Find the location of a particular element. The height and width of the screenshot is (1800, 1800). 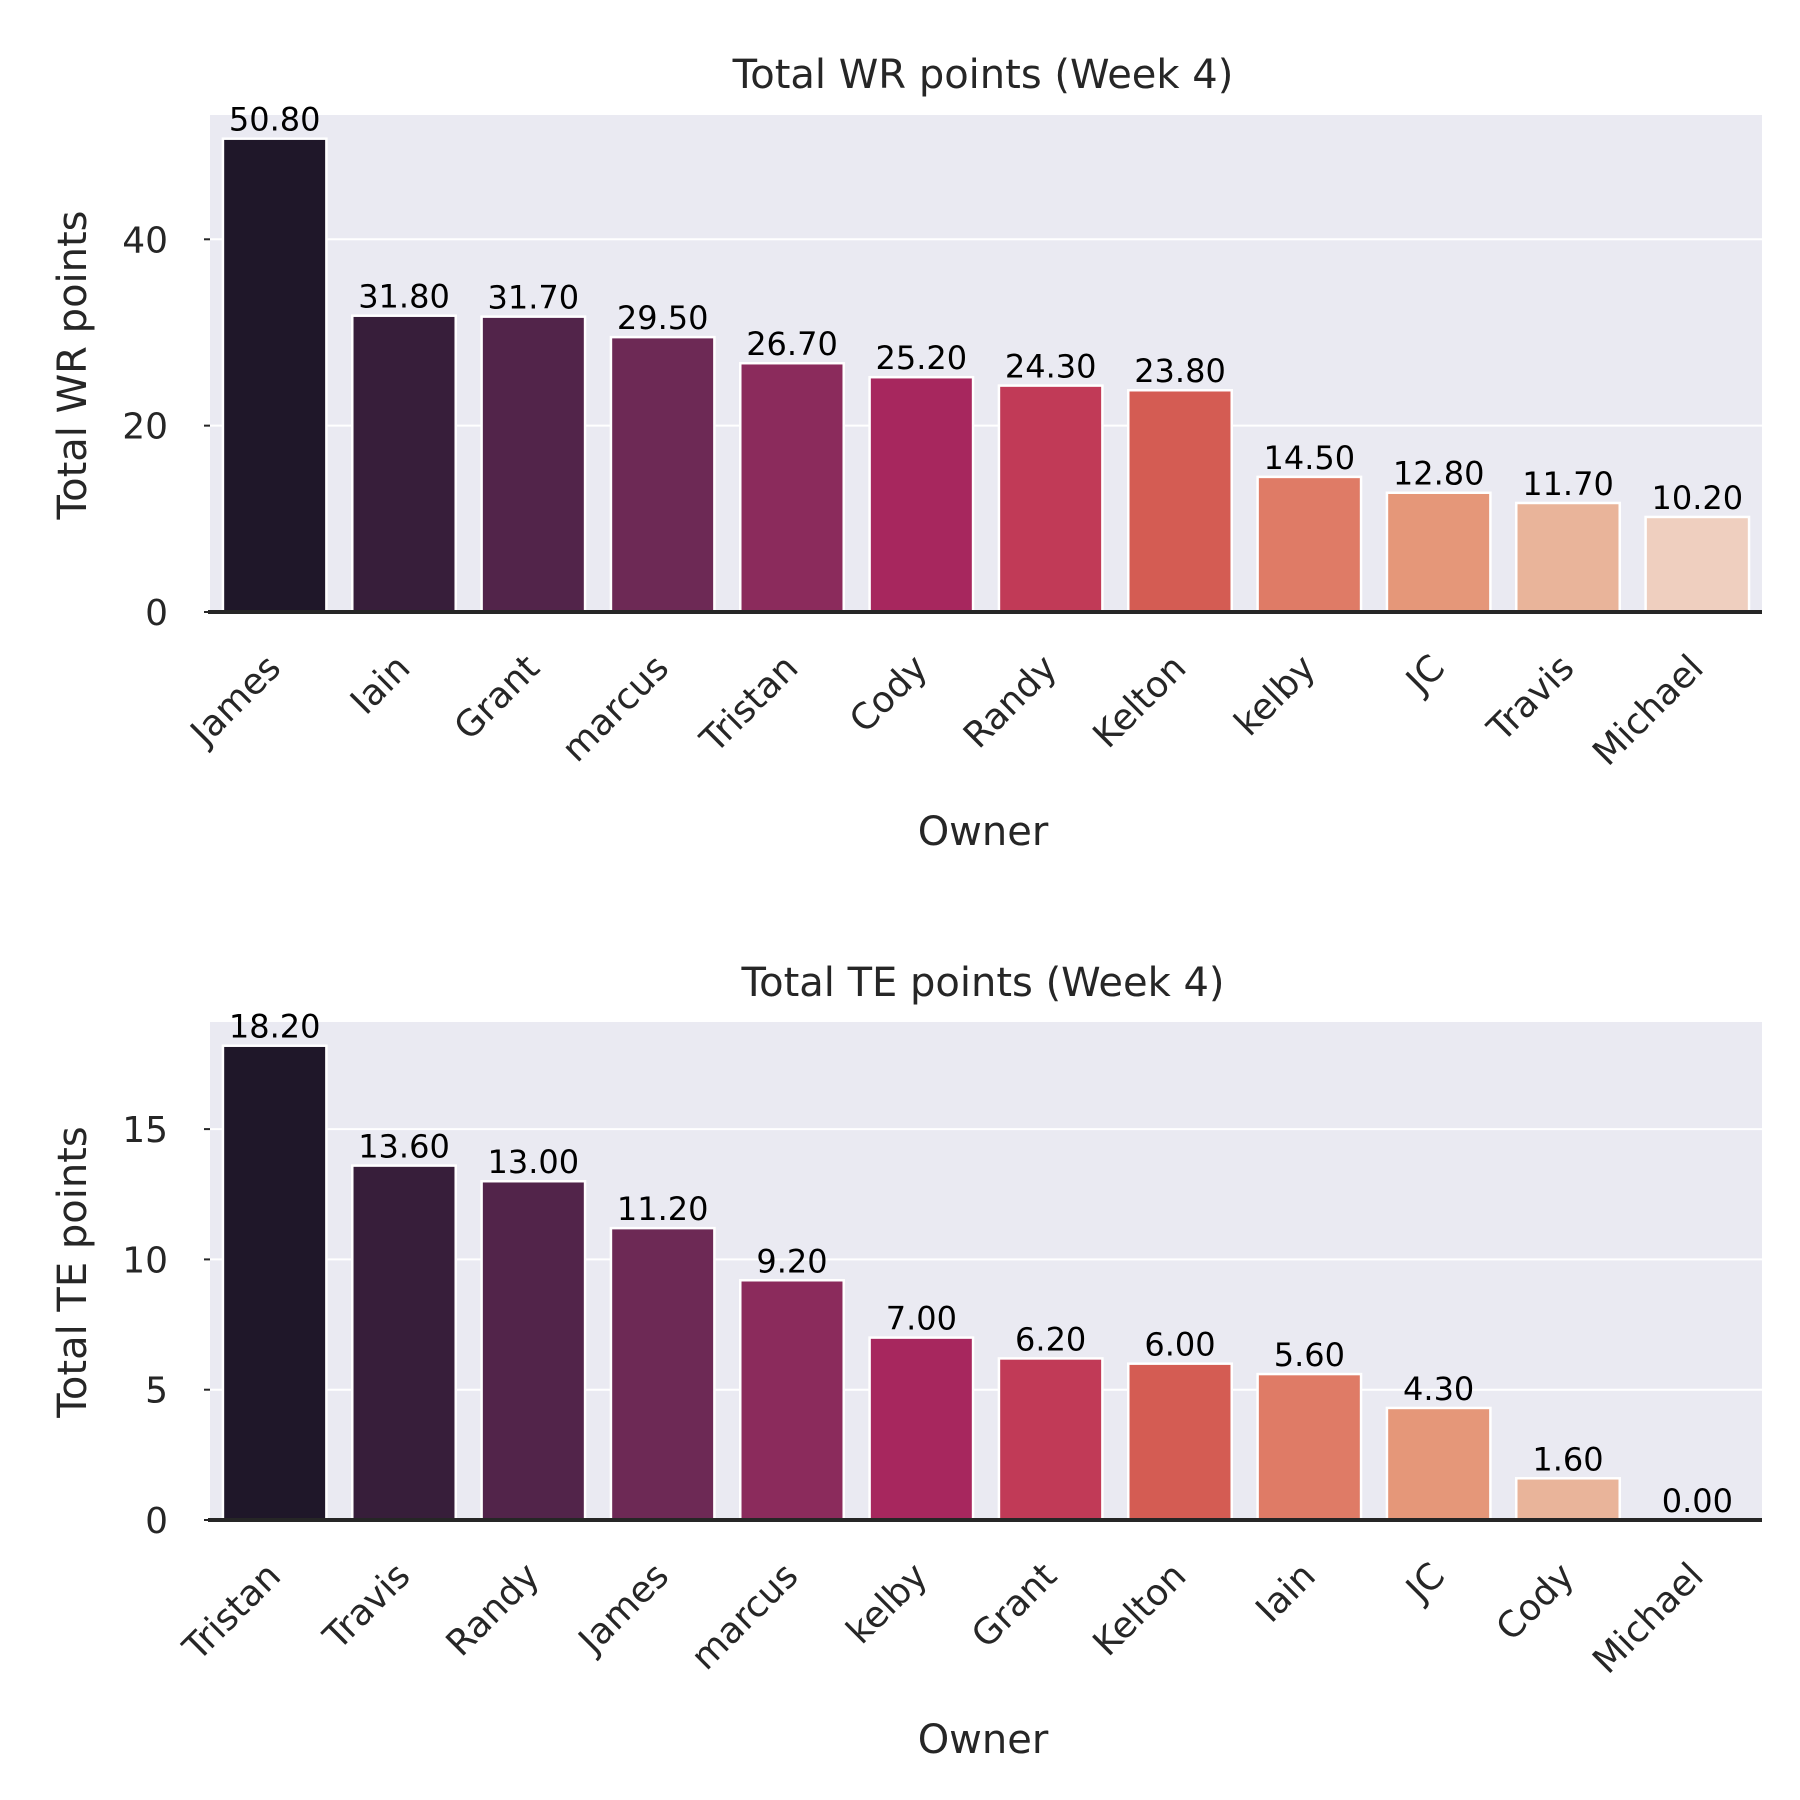

bar-value-label: 12.80 is located at coordinates (1439, 474).